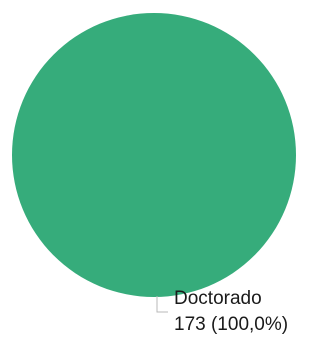 The height and width of the screenshot is (339, 324). What do you see at coordinates (162, 304) in the screenshot?
I see `slice-leader-line` at bounding box center [162, 304].